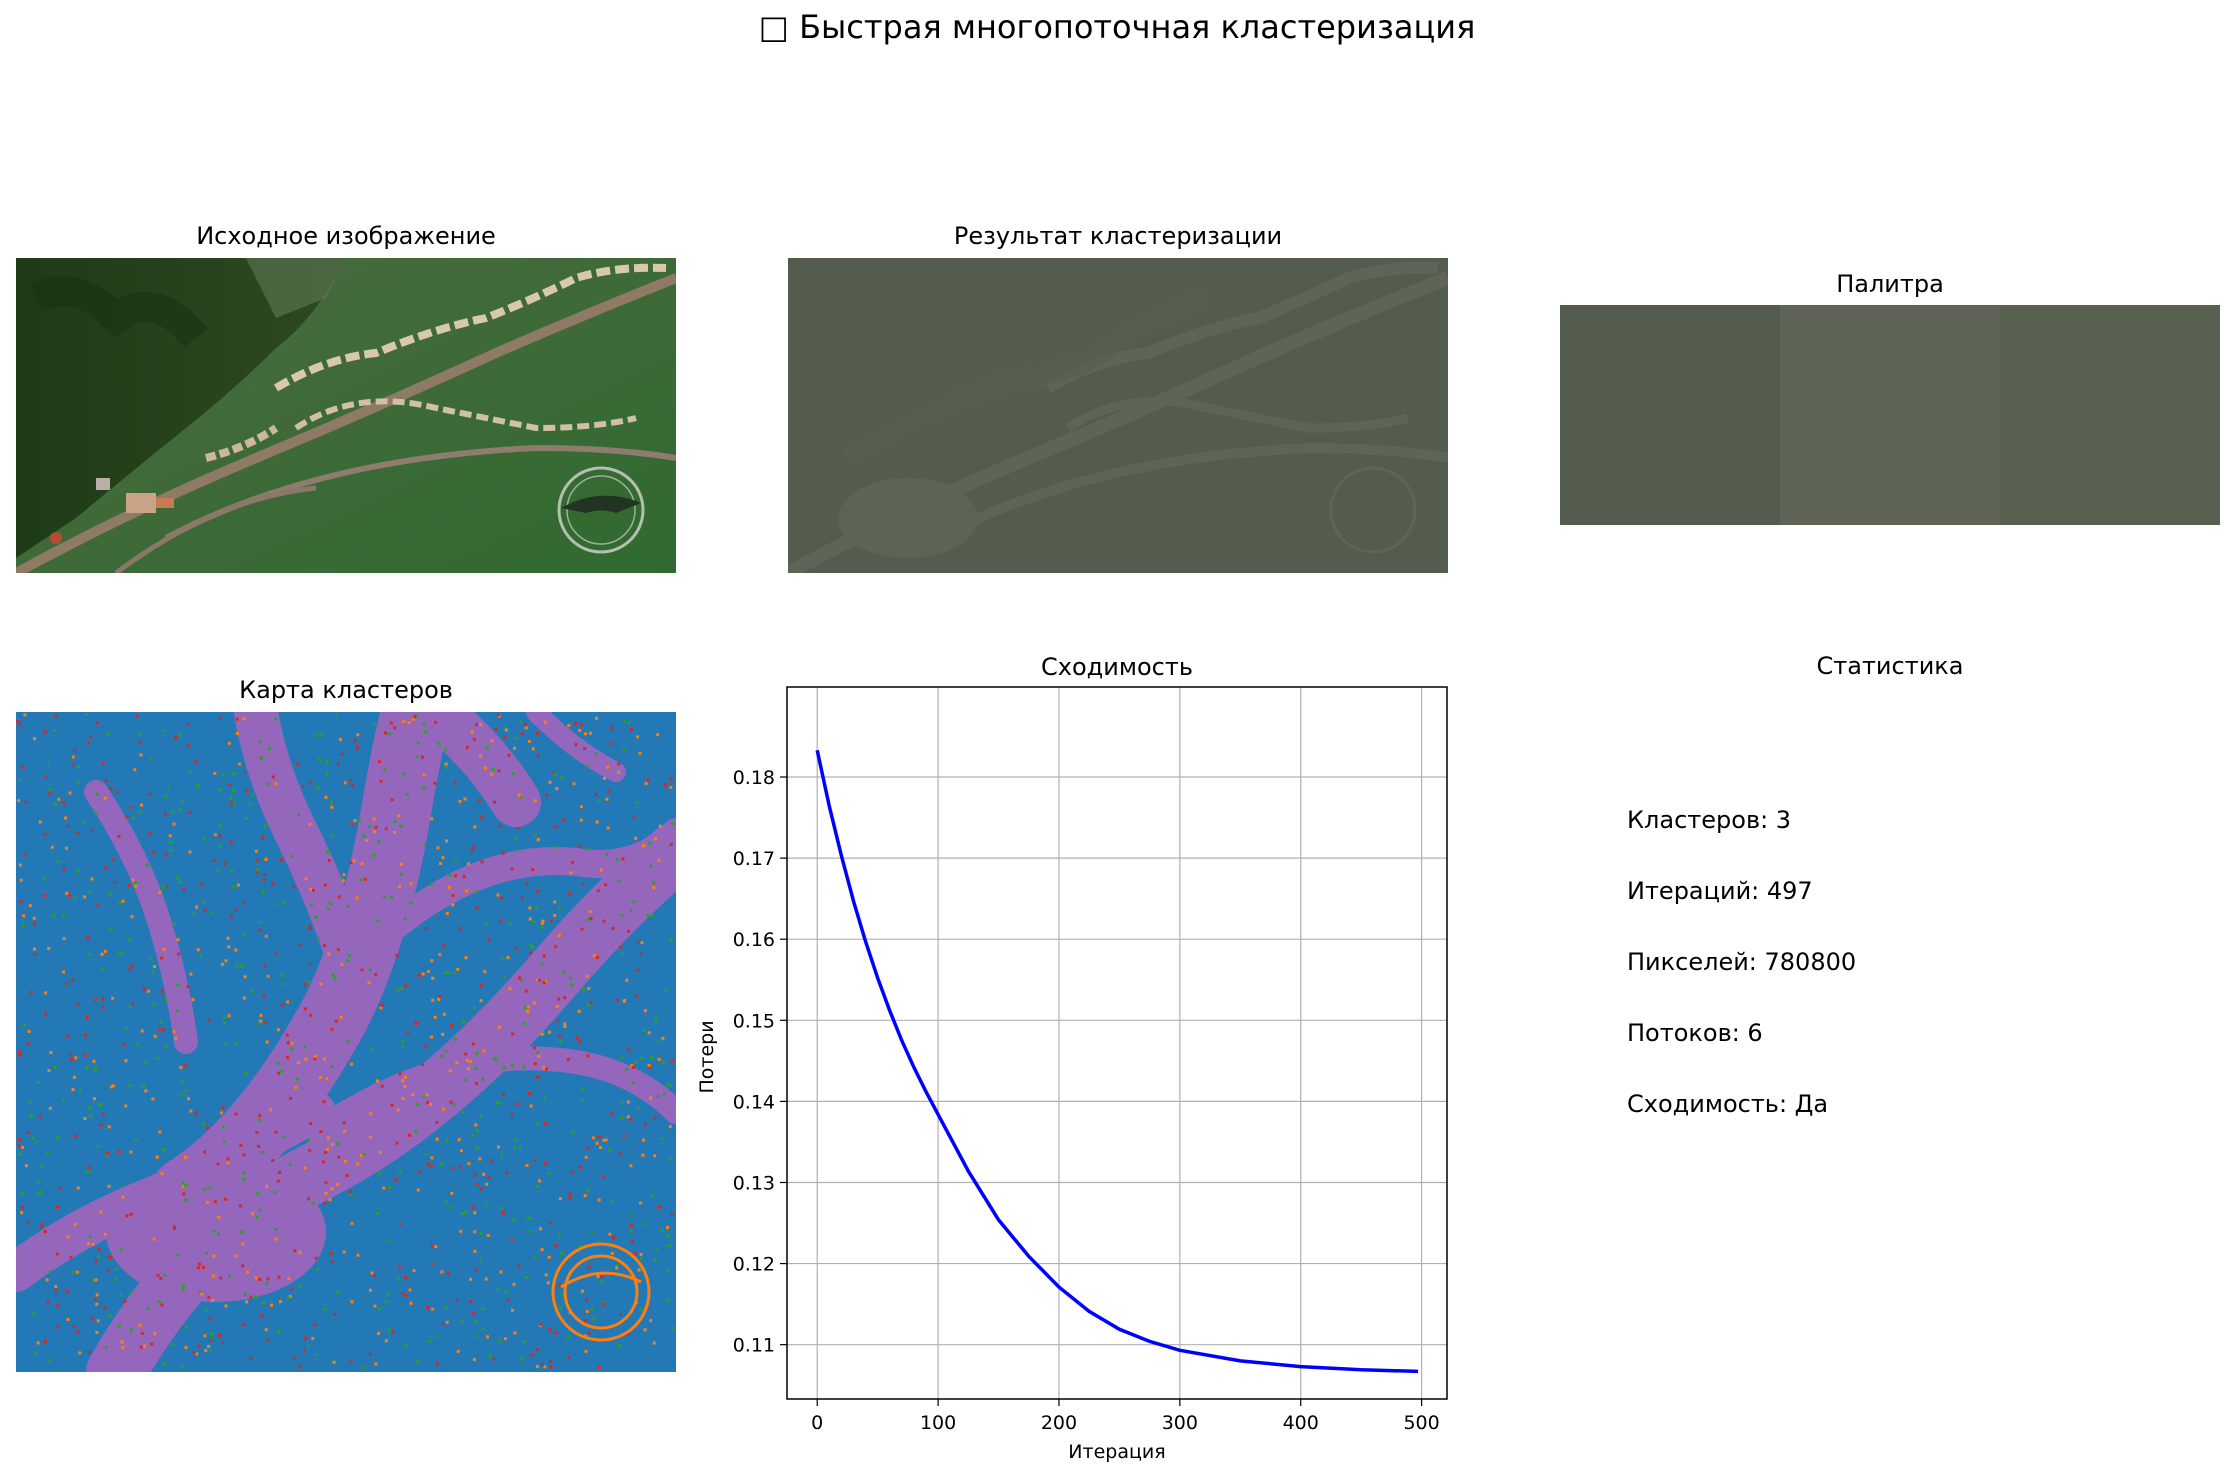 This screenshot has height=1475, width=2234. I want to click on y-tick-label: 0.13, so click(754, 1183).